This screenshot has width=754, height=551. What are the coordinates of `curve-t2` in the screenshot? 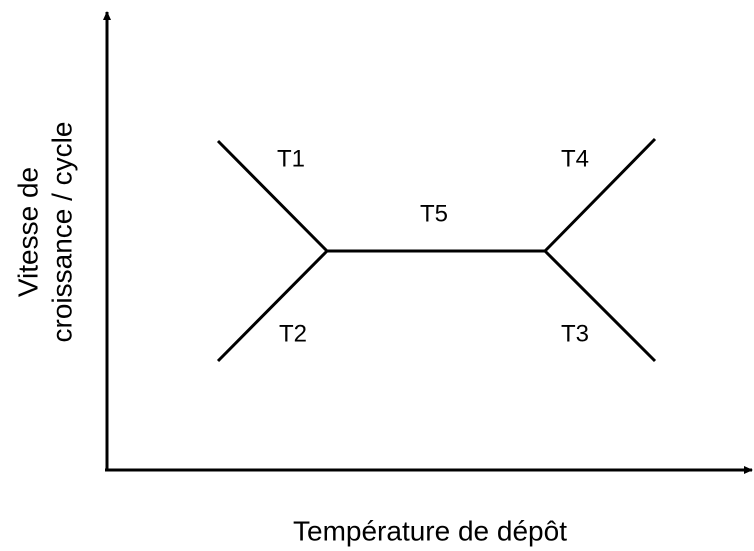 It's located at (272, 306).